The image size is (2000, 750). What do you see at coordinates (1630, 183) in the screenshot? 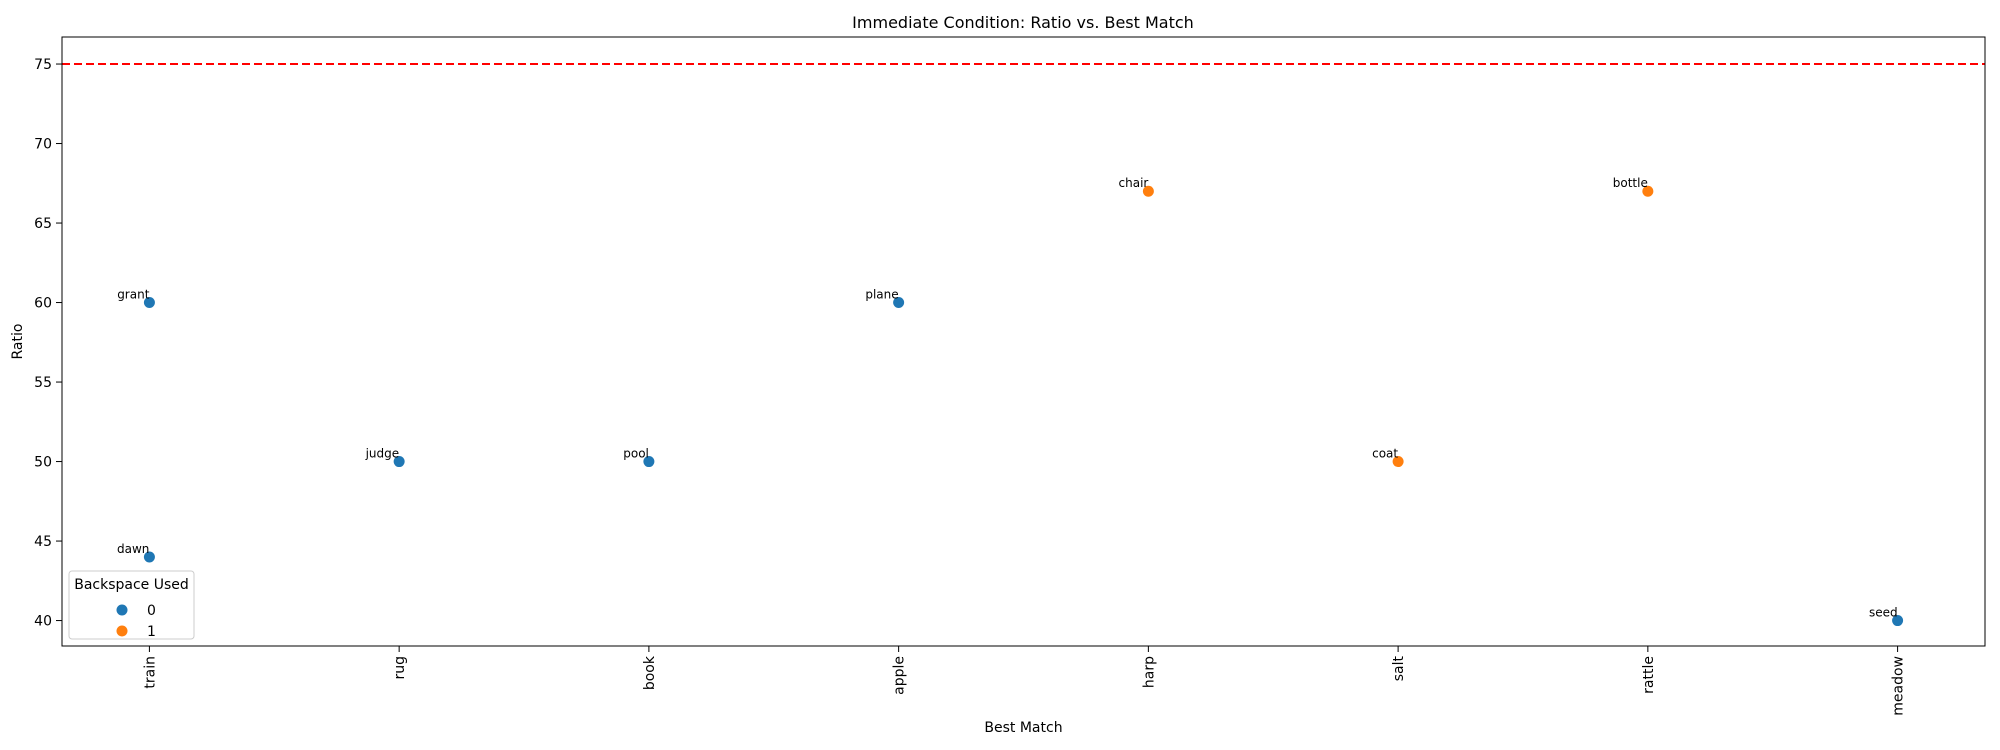
I see `data-point-label: bottle` at bounding box center [1630, 183].